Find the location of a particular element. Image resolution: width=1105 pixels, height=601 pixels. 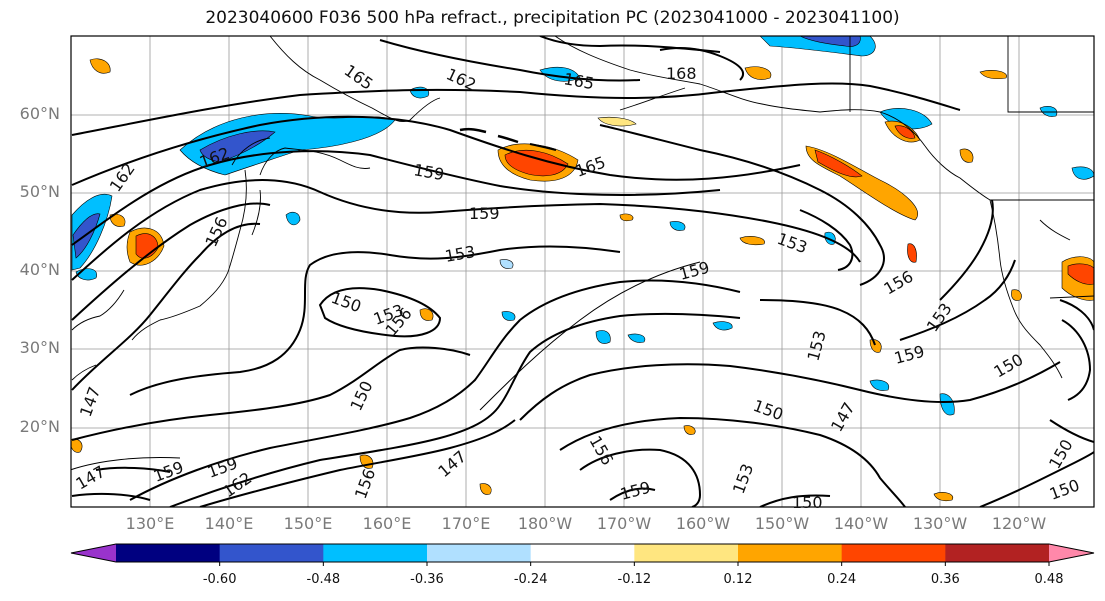

lon-label: 140°W is located at coordinates (861, 523).